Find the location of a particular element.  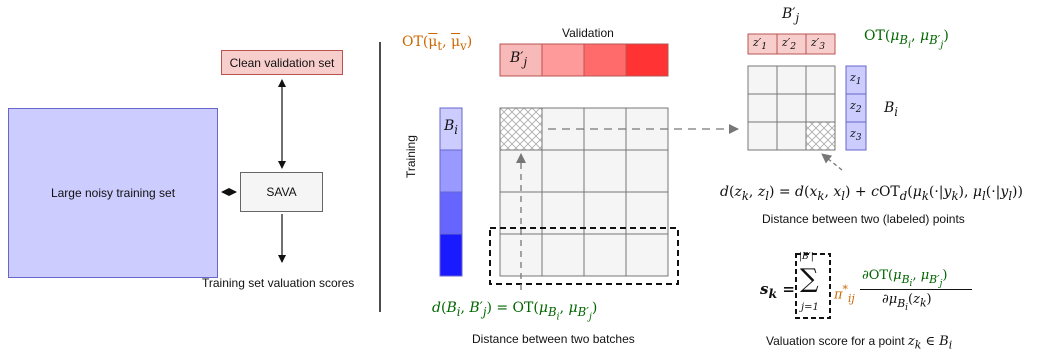

clean-validation-set-box: Clean validation set is located at coordinates (282, 62).